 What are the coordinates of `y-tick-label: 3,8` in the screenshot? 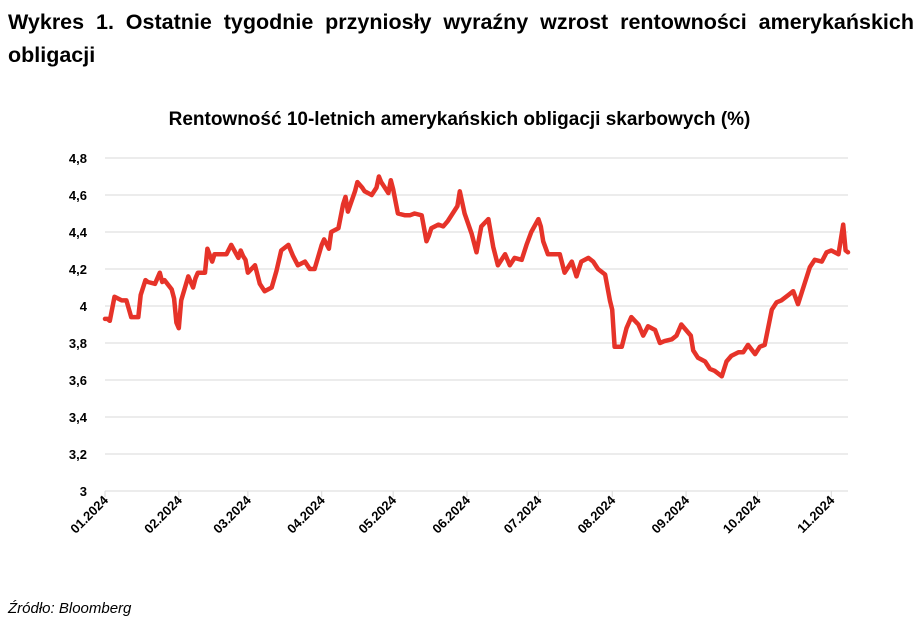 It's located at (78, 343).